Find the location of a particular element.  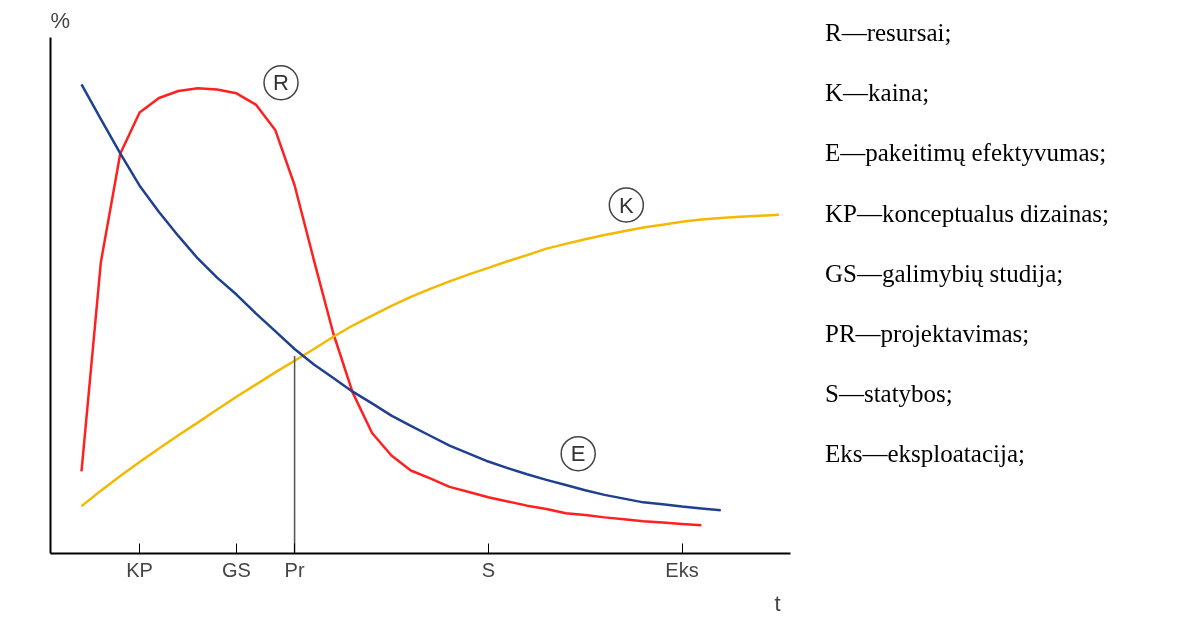

x-tick-label: Pr is located at coordinates (294, 569).